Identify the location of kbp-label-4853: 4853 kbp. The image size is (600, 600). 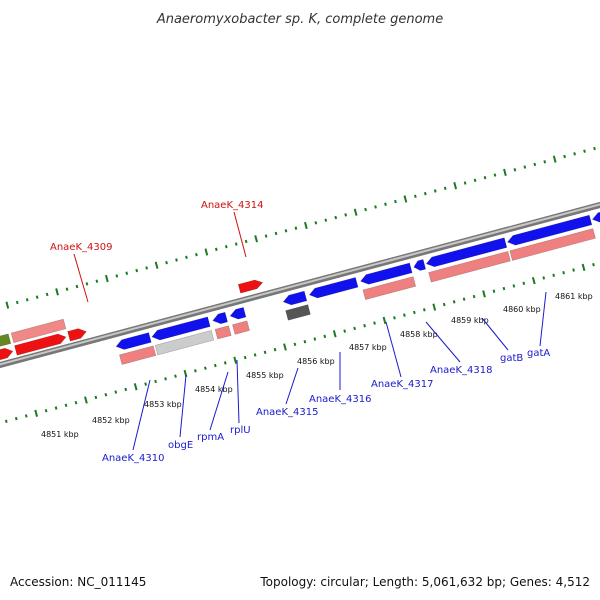
(163, 404).